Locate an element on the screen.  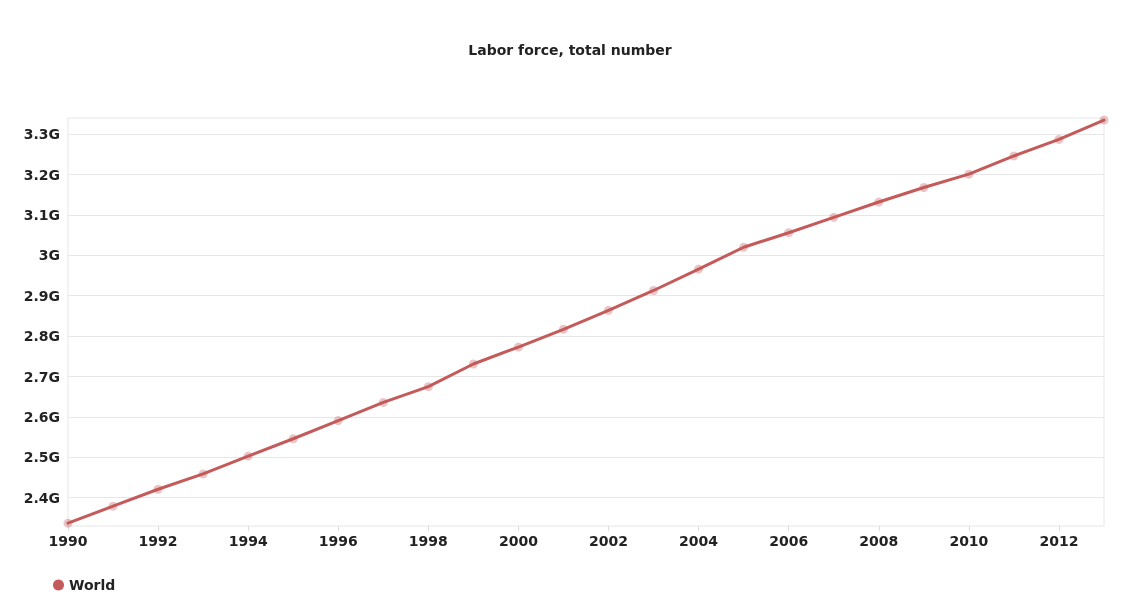
x-tick-label: 2008 is located at coordinates (879, 541).